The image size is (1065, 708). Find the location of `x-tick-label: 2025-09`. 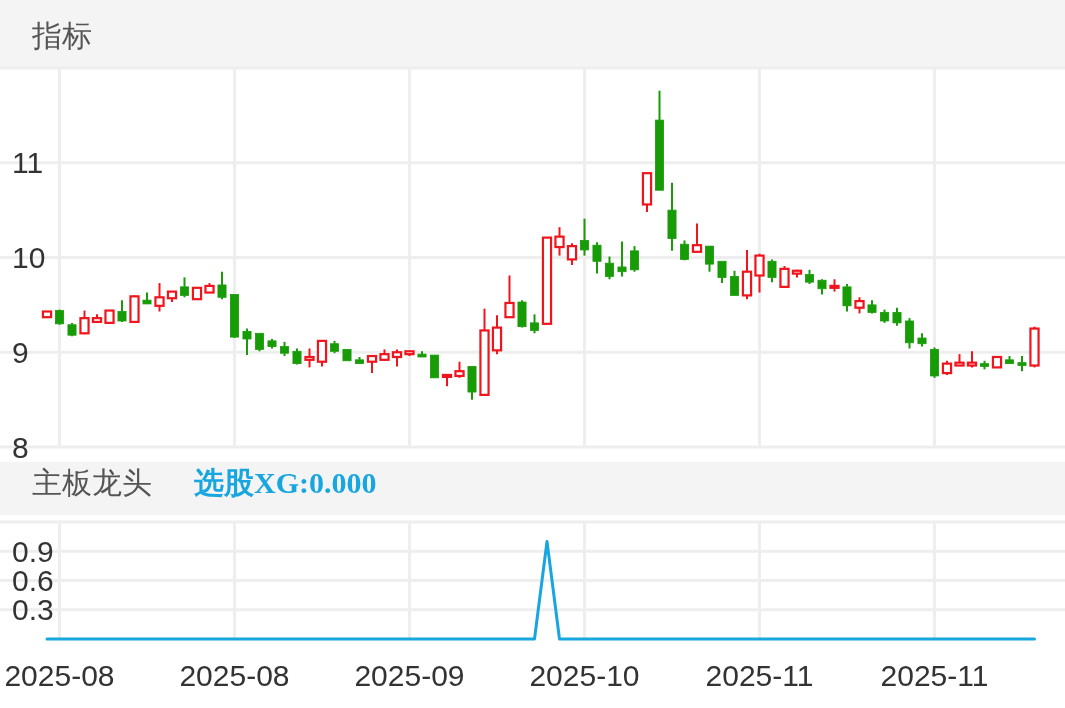

x-tick-label: 2025-09 is located at coordinates (409, 675).